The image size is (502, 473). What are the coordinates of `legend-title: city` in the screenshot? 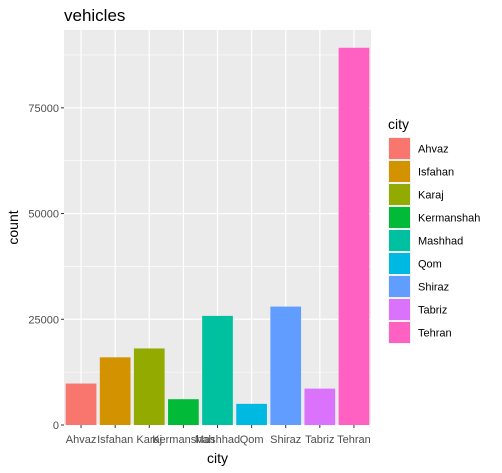 It's located at (398, 124).